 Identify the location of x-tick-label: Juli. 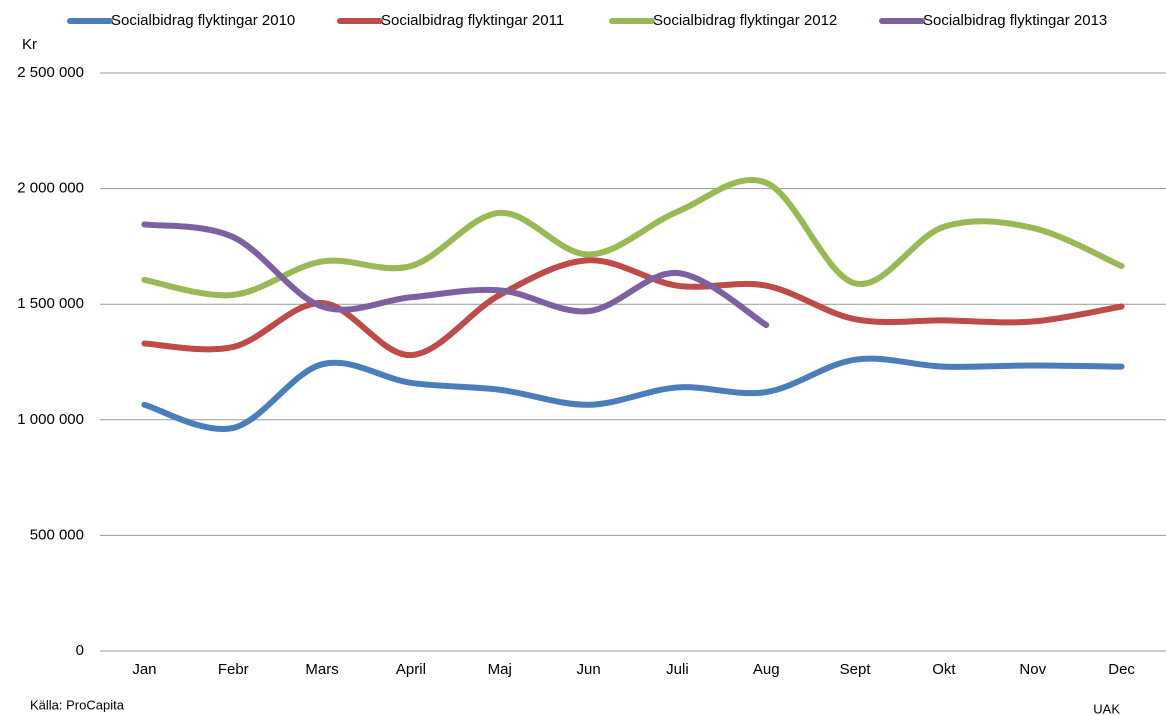
(677, 669).